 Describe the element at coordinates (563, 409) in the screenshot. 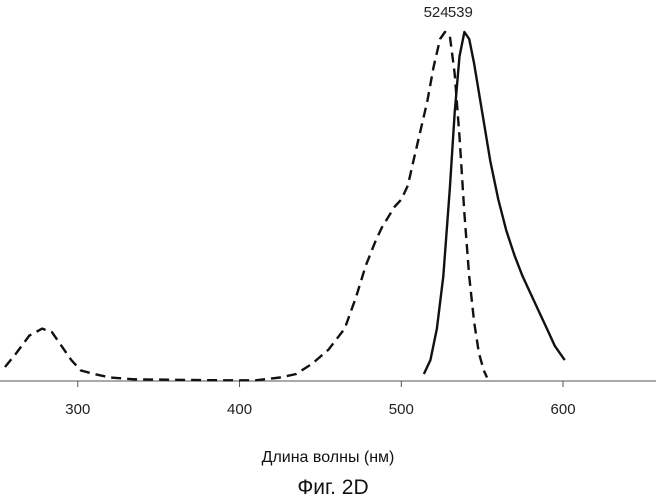

I see `x-tick-label-600: 600` at that location.